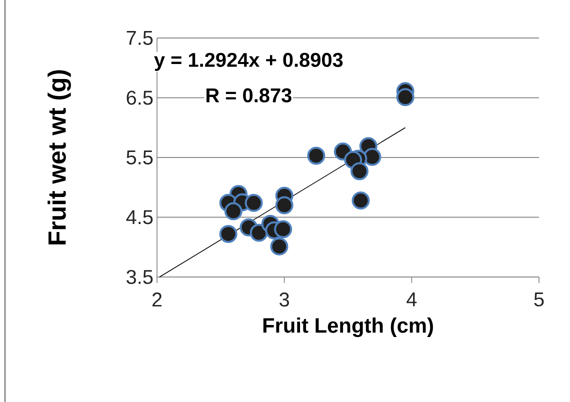  Describe the element at coordinates (139, 217) in the screenshot. I see `y-tick-label: 4.5` at that location.